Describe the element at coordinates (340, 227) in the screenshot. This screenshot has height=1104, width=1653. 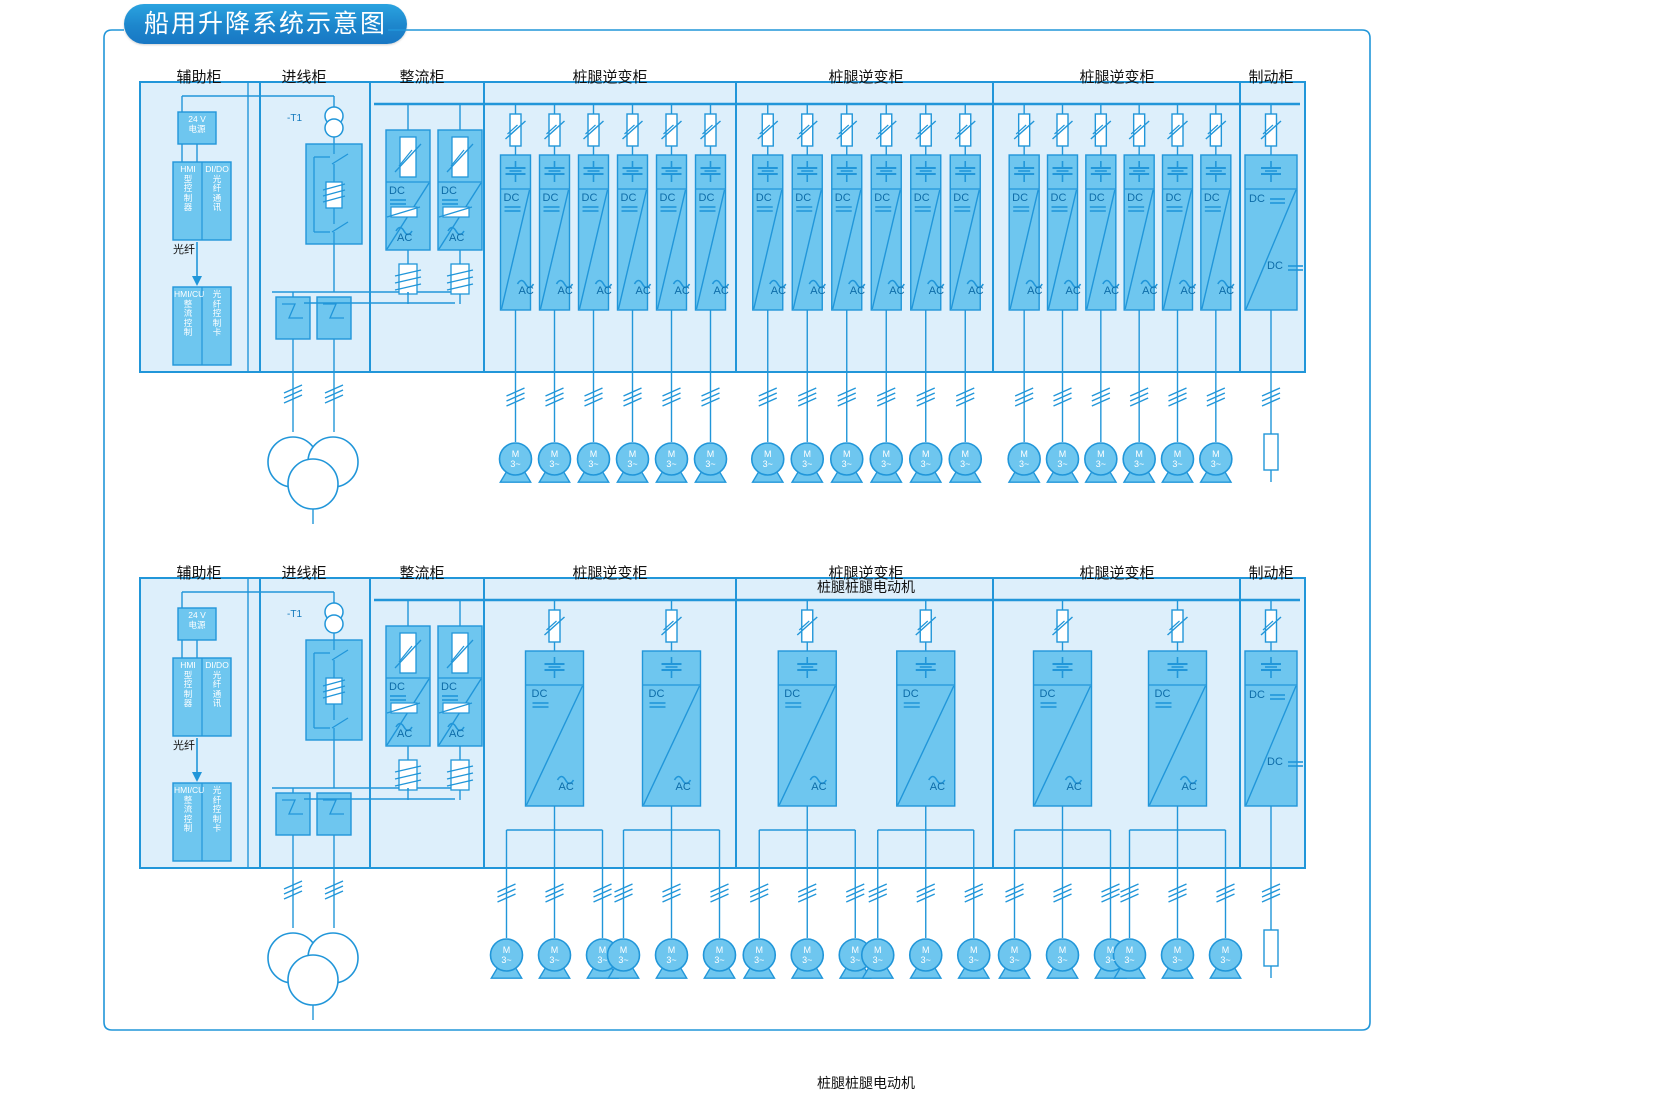
I see `breaker-contact-bot` at that location.